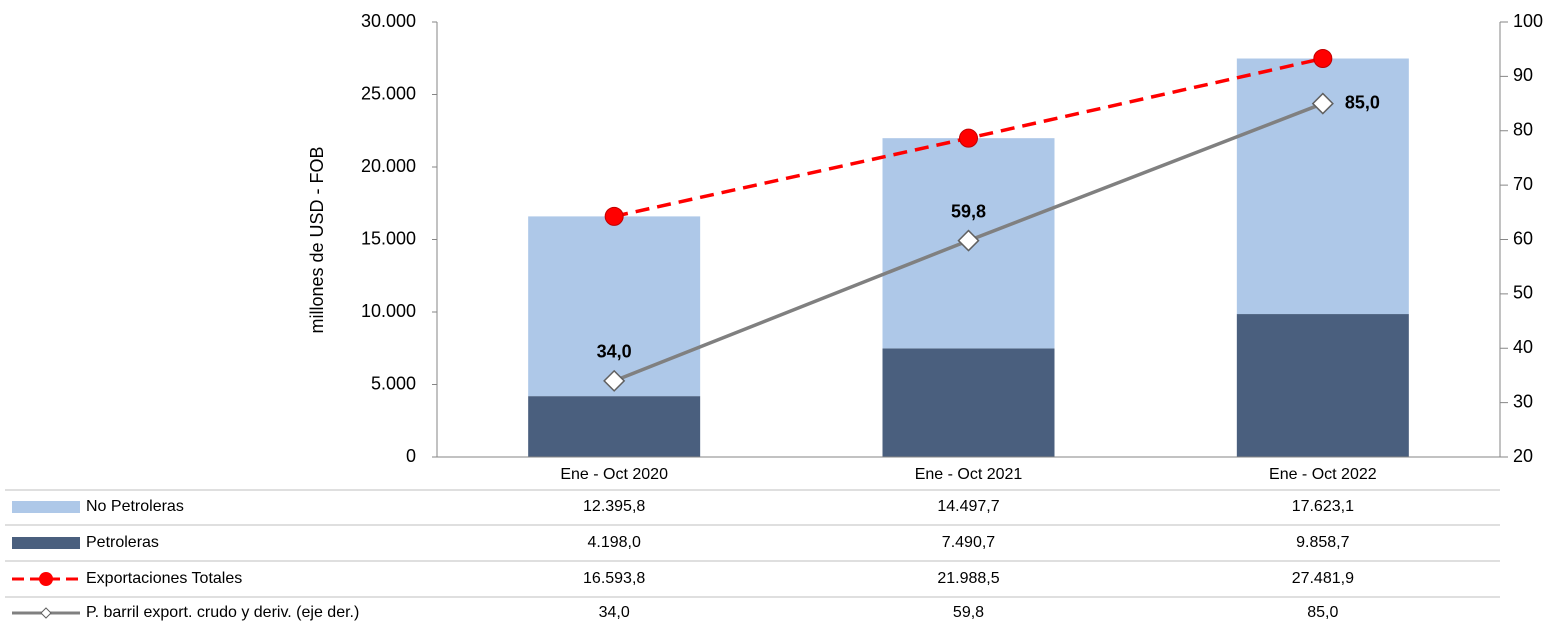 This screenshot has height=623, width=1557. Describe the element at coordinates (614, 578) in the screenshot. I see `table-cell: 16.593,8` at that location.